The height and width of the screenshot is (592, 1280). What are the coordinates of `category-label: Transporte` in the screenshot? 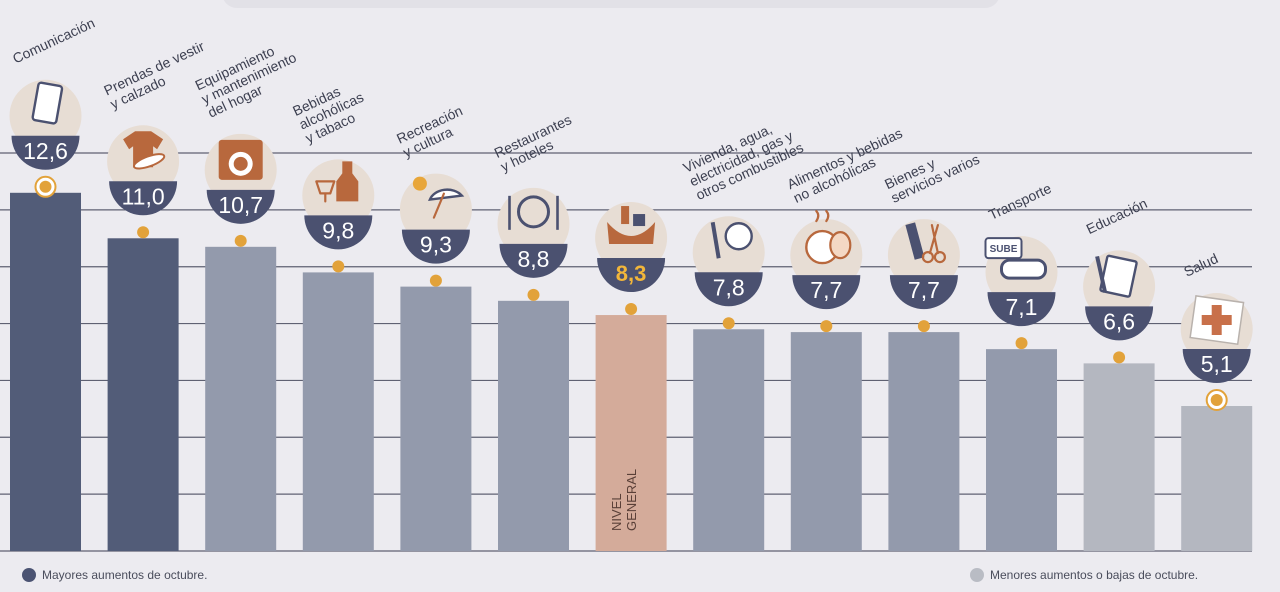 It's located at (1020, 201).